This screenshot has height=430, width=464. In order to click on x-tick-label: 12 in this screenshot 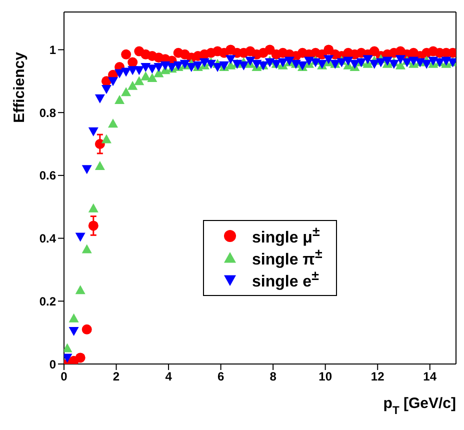, I will do `click(377, 377)`.